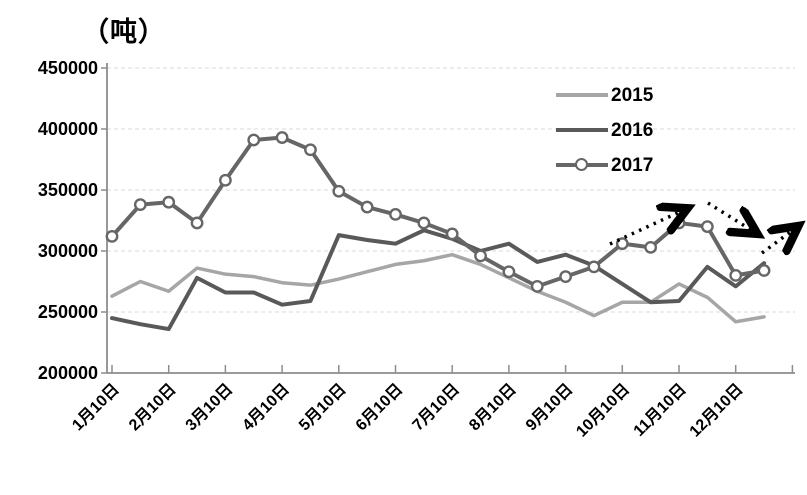 The image size is (807, 495). I want to click on x-tick-label: 6月10日, so click(379, 407).